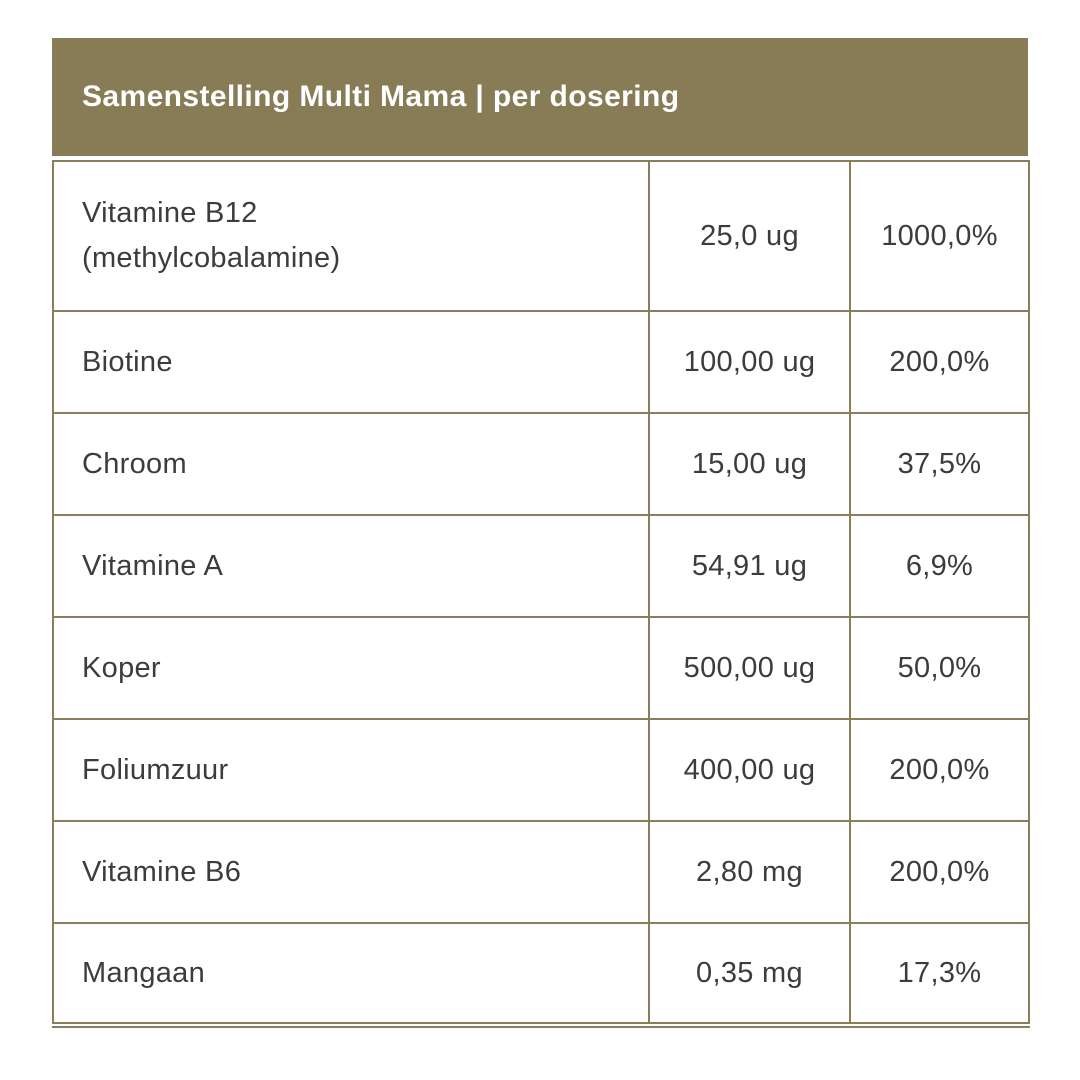  I want to click on nutrient-amount: 0,35 mg, so click(749, 975).